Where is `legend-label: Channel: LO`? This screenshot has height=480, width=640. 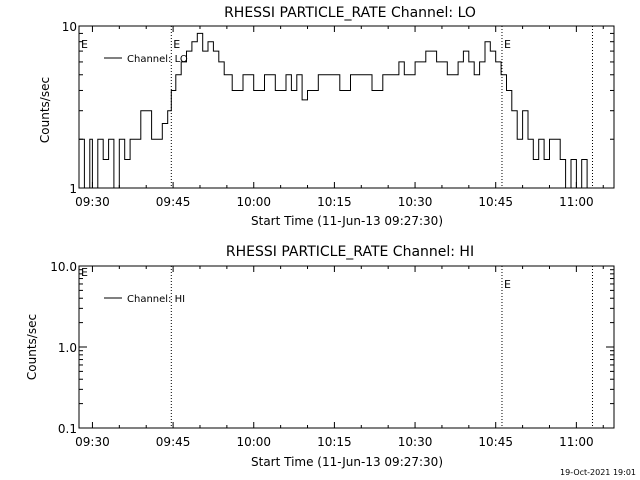 legend-label: Channel: LO is located at coordinates (157, 59).